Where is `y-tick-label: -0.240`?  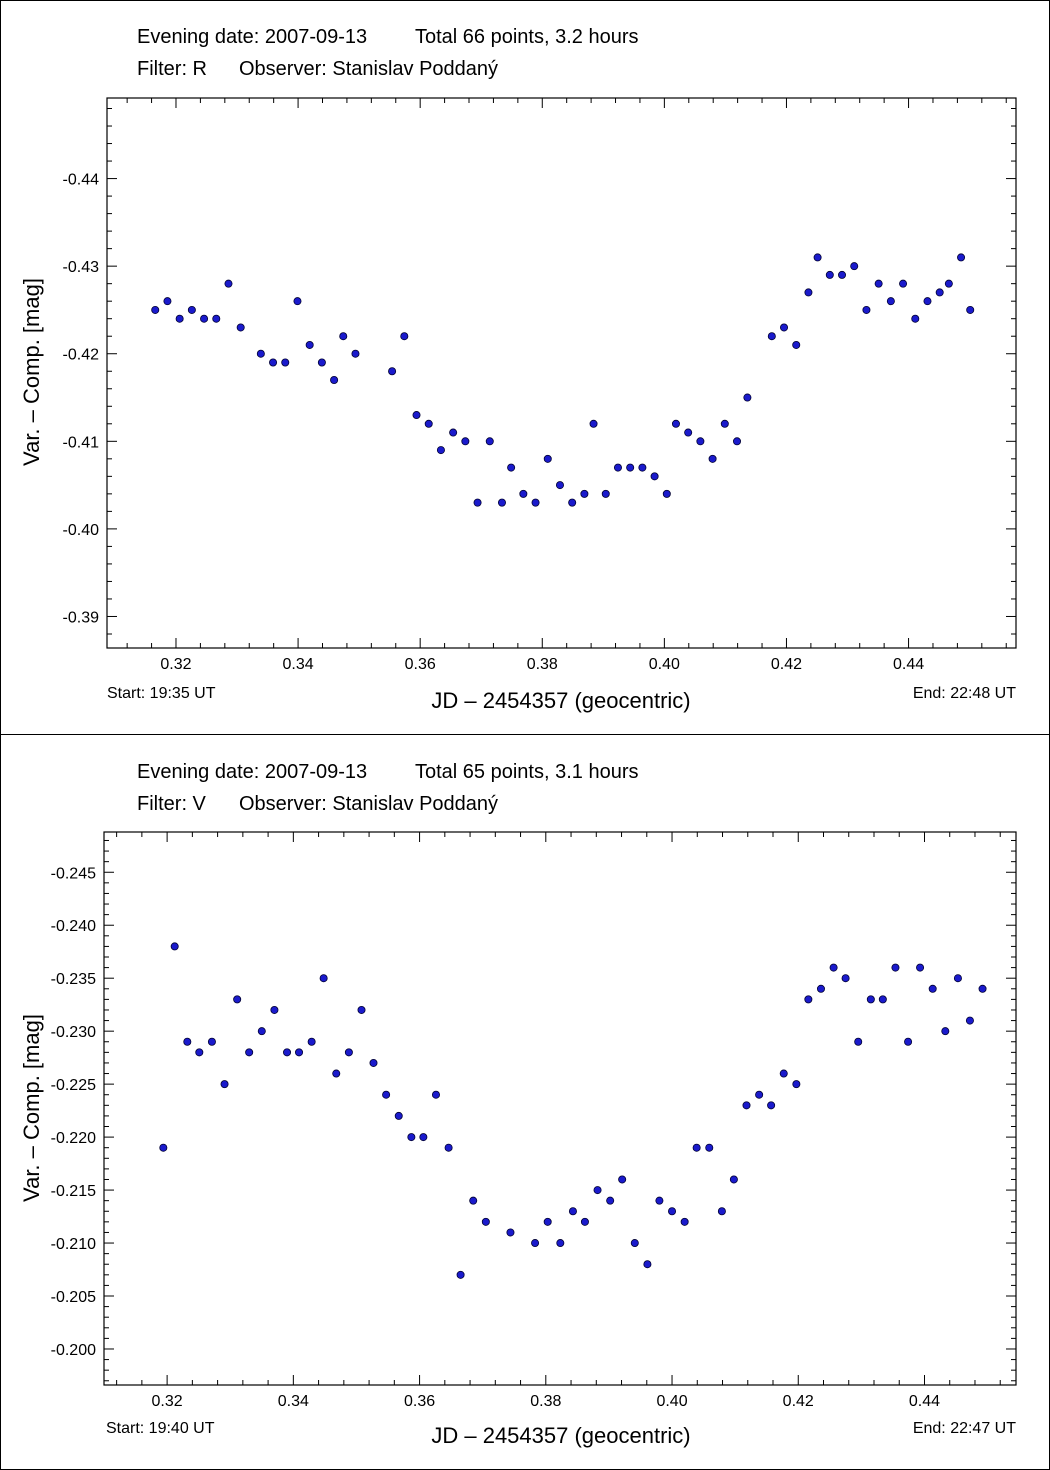
y-tick-label: -0.240 is located at coordinates (73, 926).